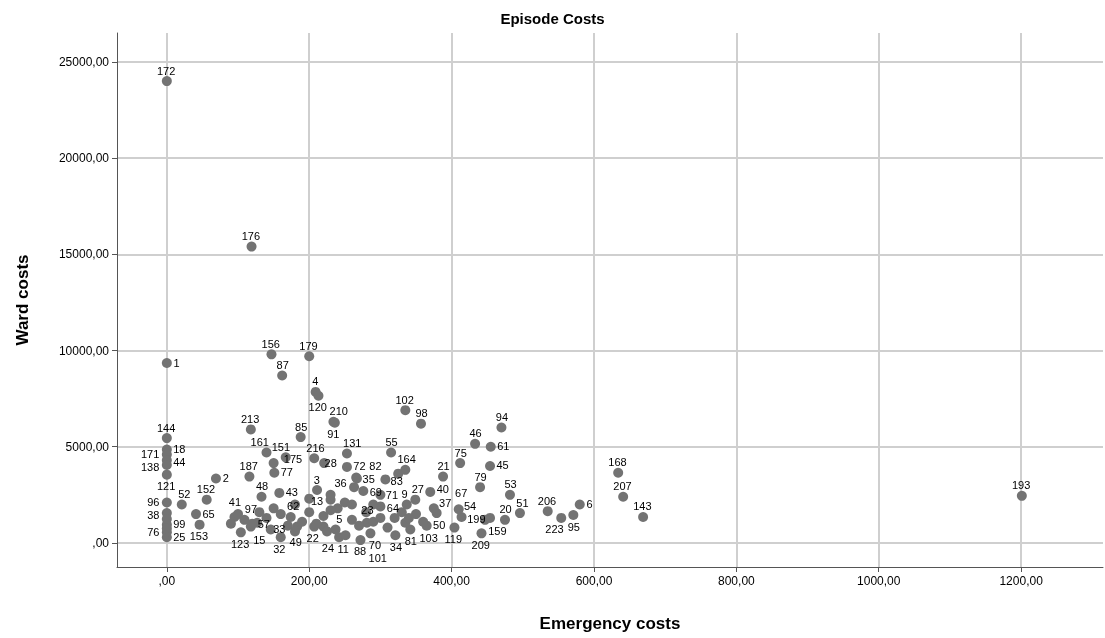  What do you see at coordinates (391, 442) in the screenshot?
I see `annotation: 55` at bounding box center [391, 442].